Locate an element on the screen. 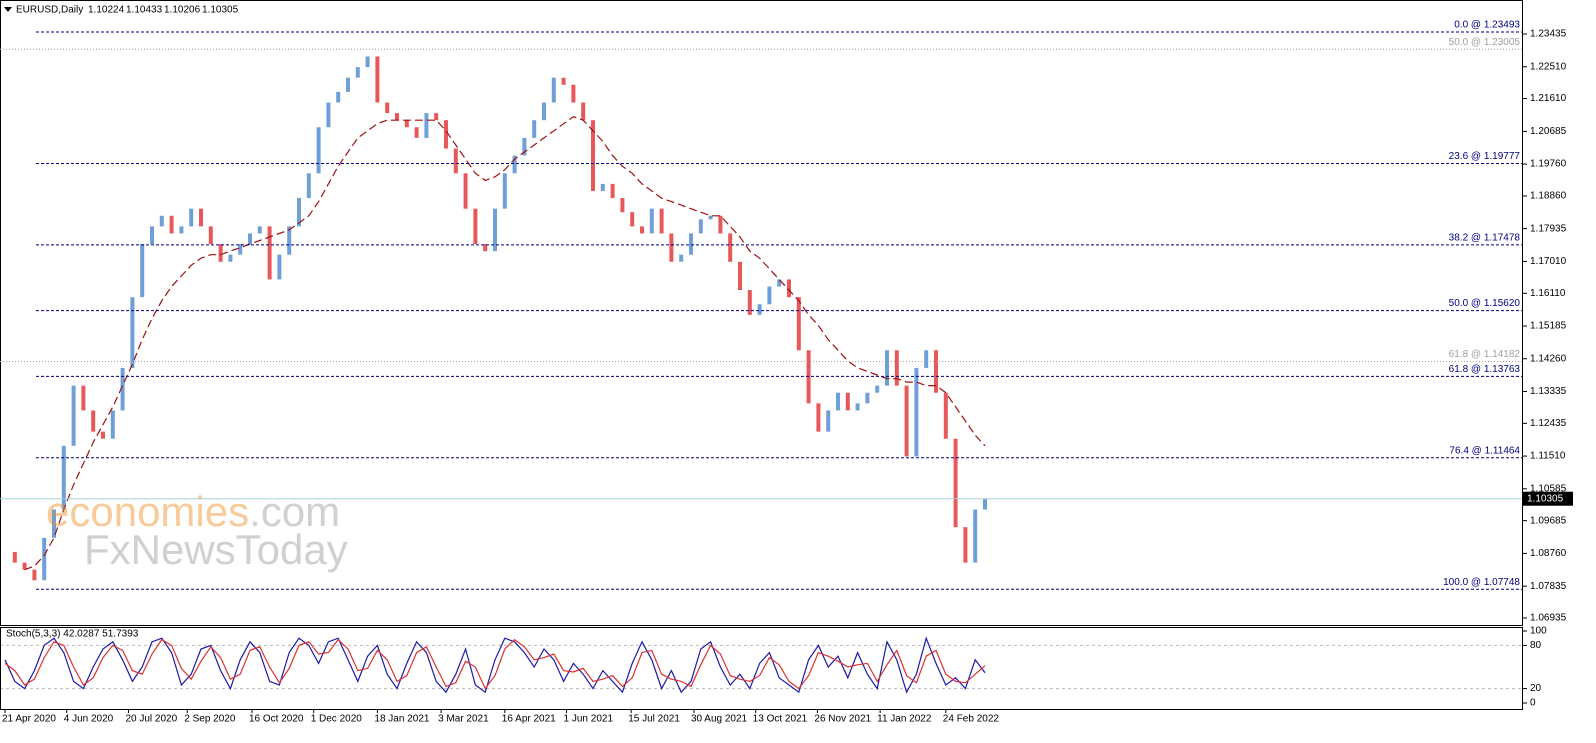 The height and width of the screenshot is (743, 1596). high: 1.10433 is located at coordinates (144, 10).